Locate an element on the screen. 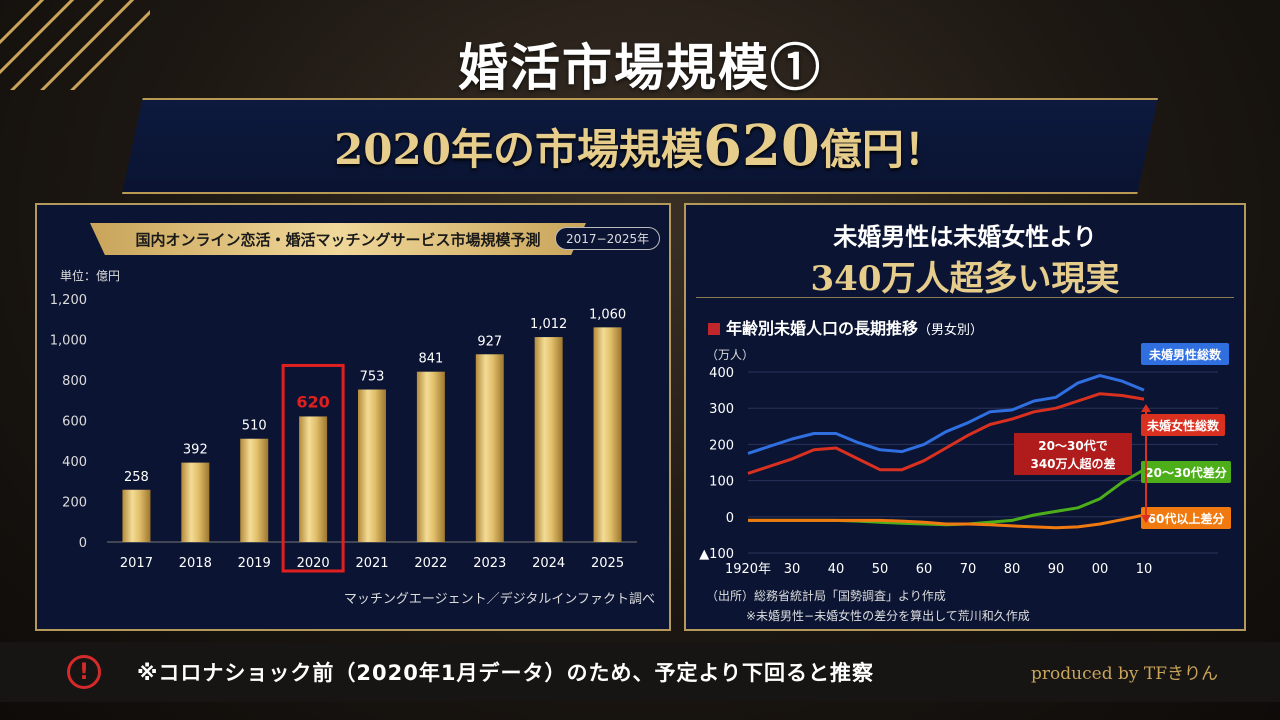 Image resolution: width=1280 pixels, height=720 pixels. x-tick-label: 2024 is located at coordinates (548, 563).